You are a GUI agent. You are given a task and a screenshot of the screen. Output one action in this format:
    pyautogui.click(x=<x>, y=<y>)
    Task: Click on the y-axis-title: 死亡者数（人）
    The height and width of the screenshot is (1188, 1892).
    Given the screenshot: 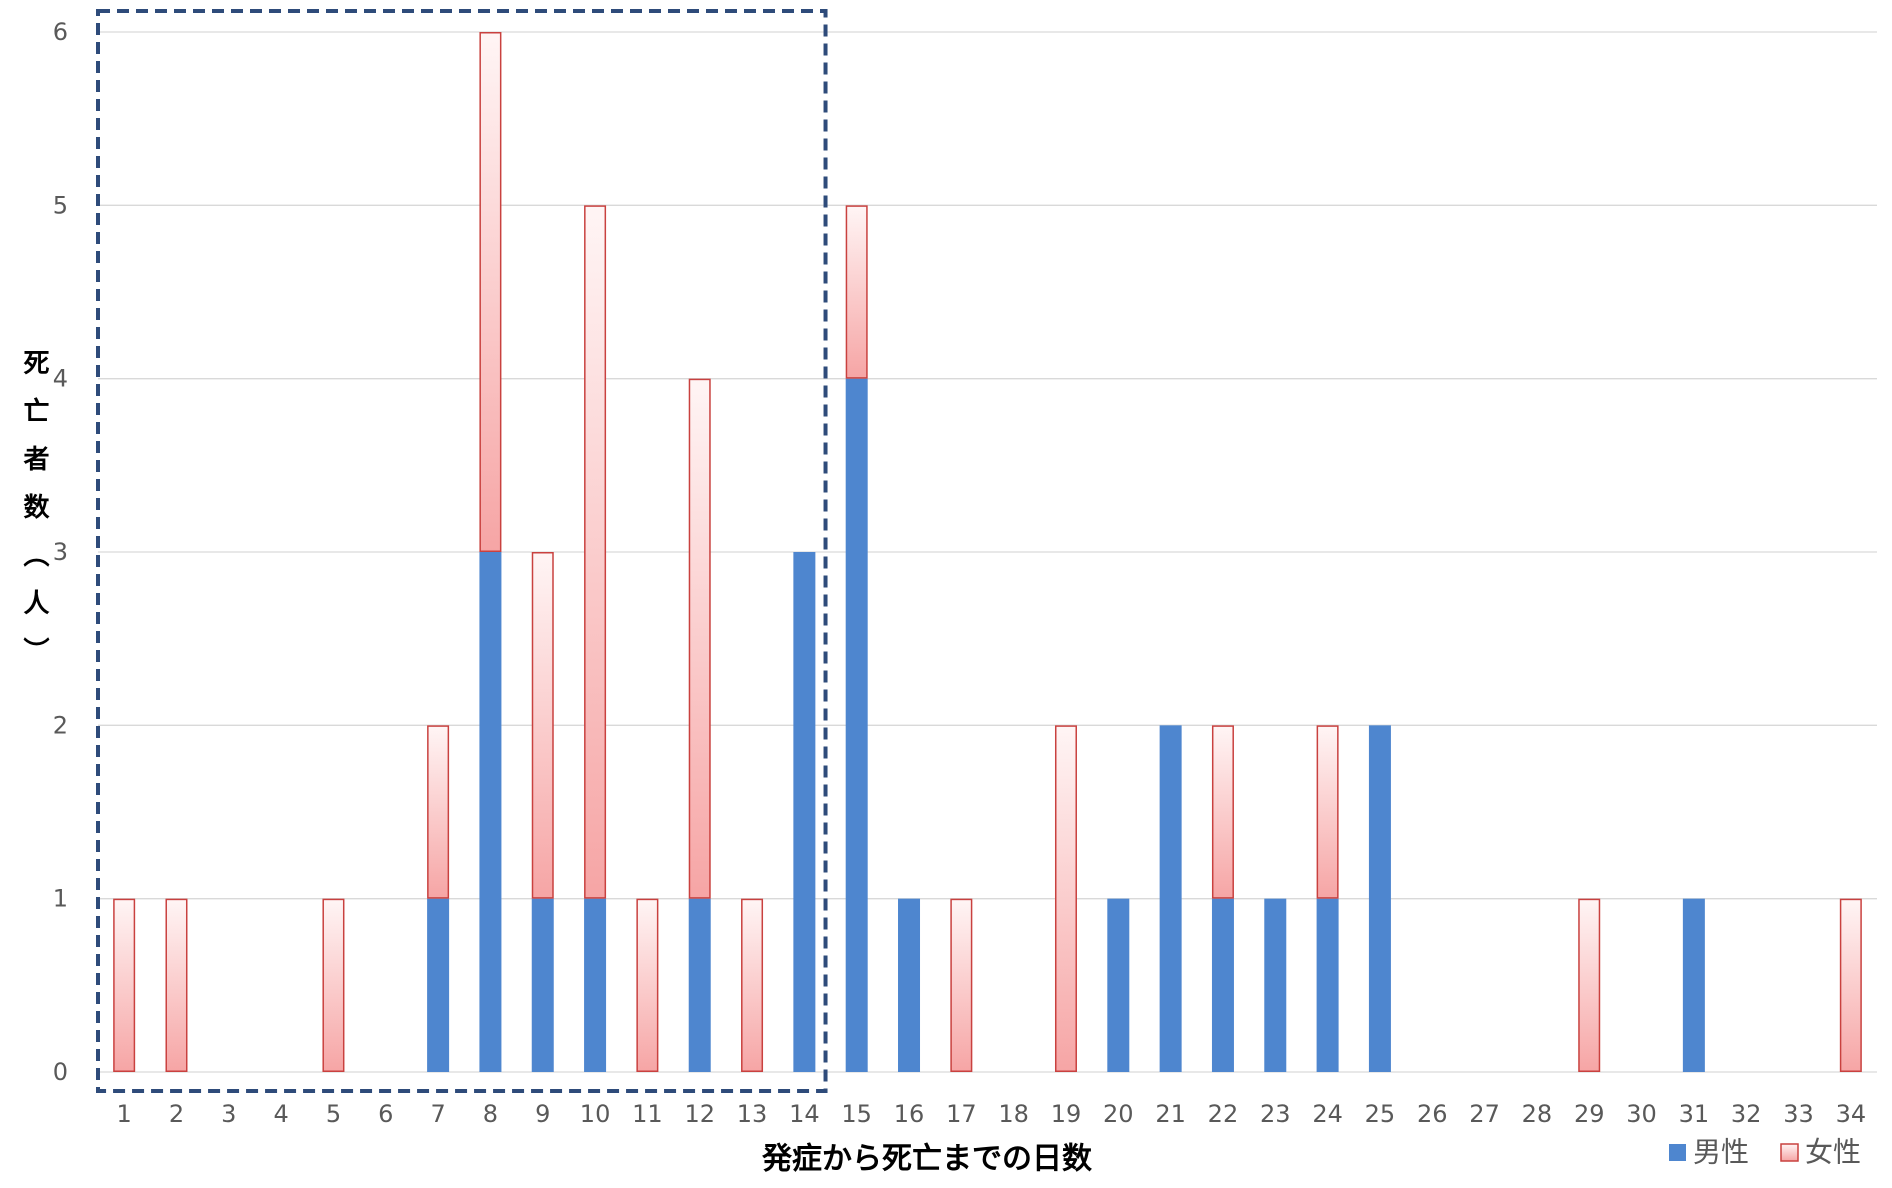 What is the action you would take?
    pyautogui.click(x=34, y=517)
    